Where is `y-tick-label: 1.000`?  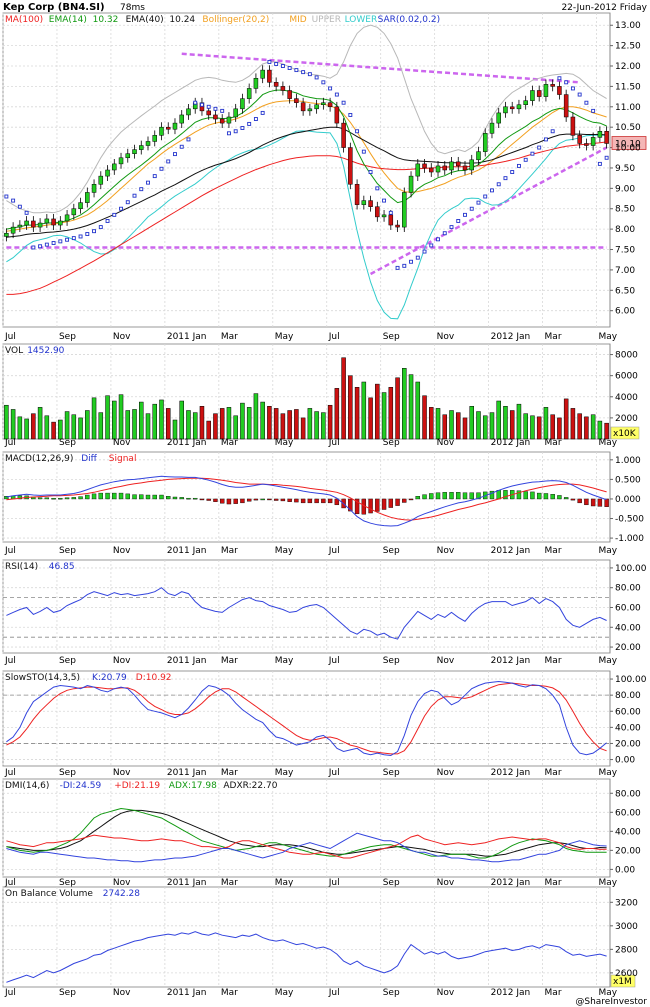
y-tick-label: 1.000 is located at coordinates (628, 461).